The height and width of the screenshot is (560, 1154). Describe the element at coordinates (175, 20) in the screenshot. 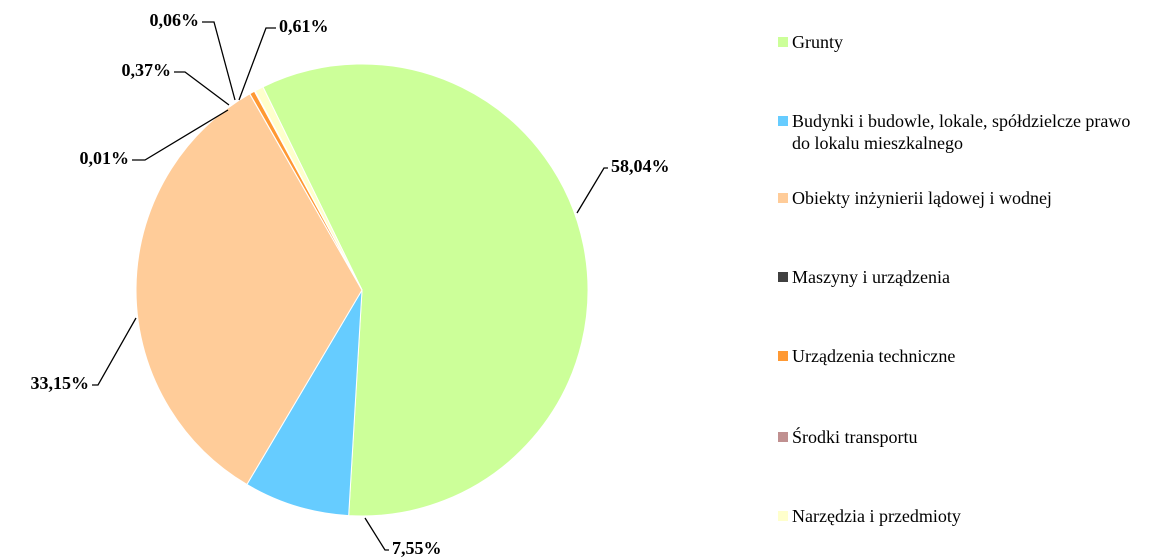

I see `data-label: 0,06%` at that location.